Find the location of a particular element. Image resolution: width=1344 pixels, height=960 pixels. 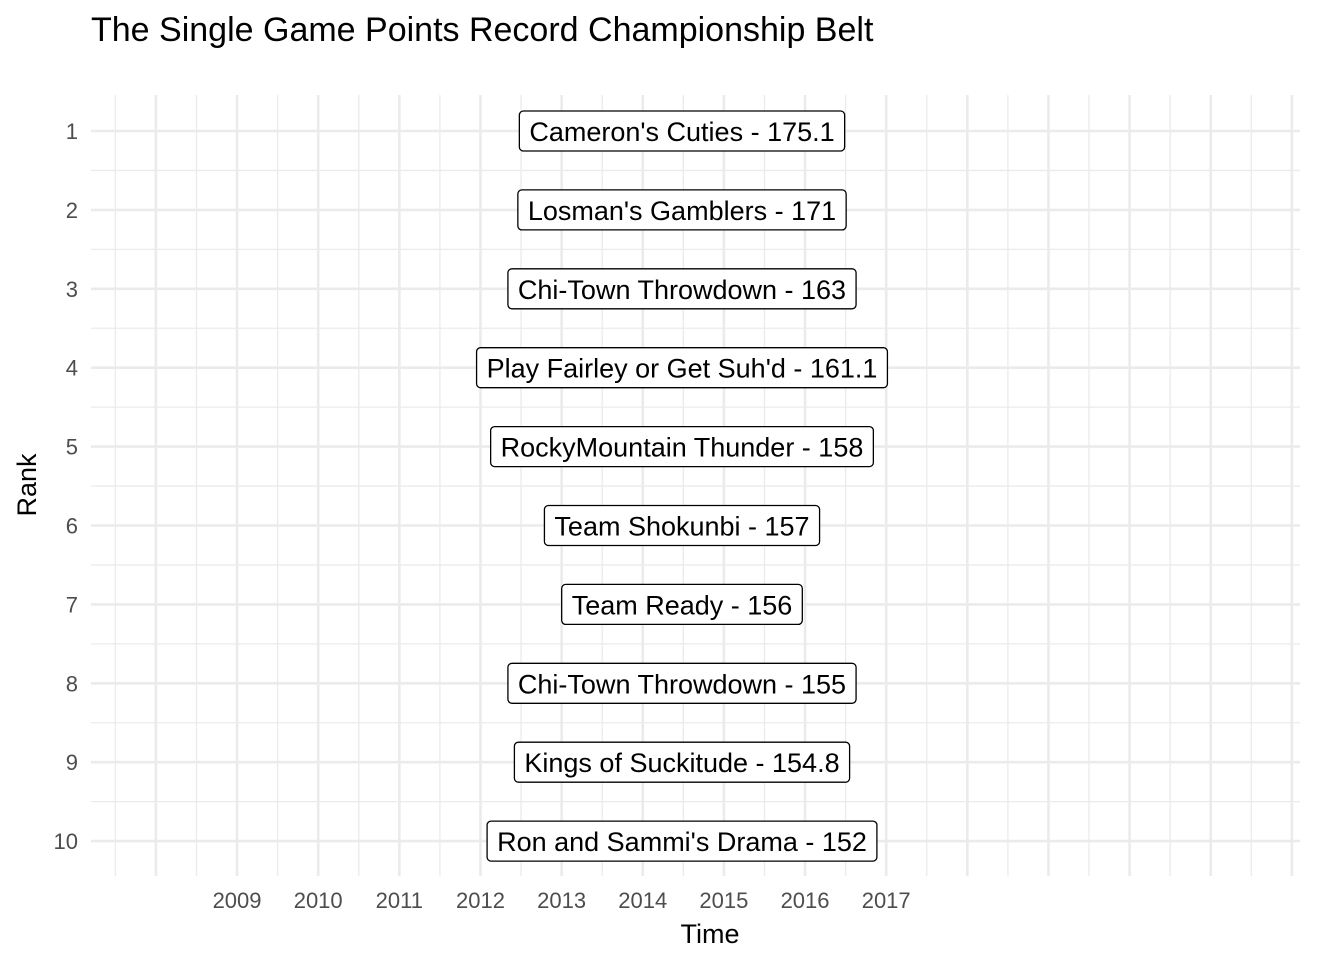

y-tick-label: 10 is located at coordinates (66, 841).